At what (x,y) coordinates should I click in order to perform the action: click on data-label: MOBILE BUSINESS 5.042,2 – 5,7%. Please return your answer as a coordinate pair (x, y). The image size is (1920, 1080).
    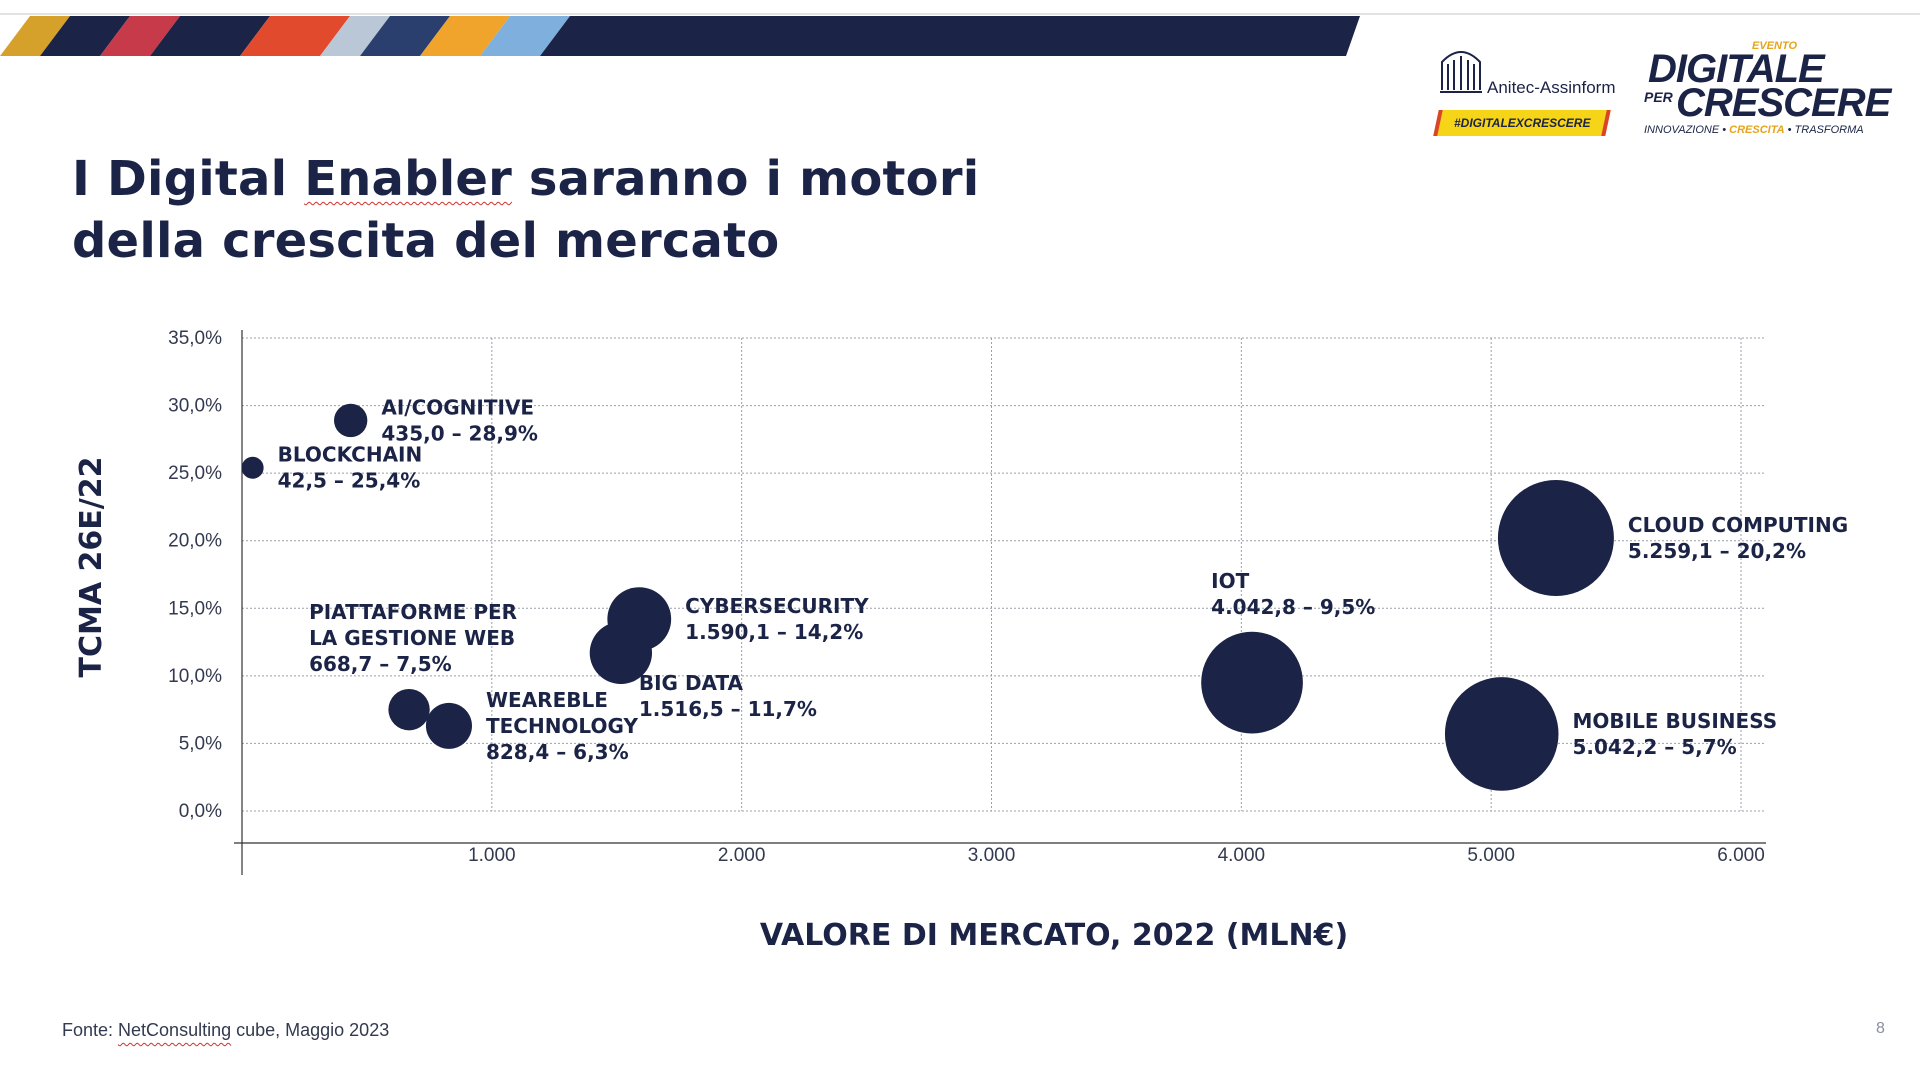
    Looking at the image, I should click on (1675, 734).